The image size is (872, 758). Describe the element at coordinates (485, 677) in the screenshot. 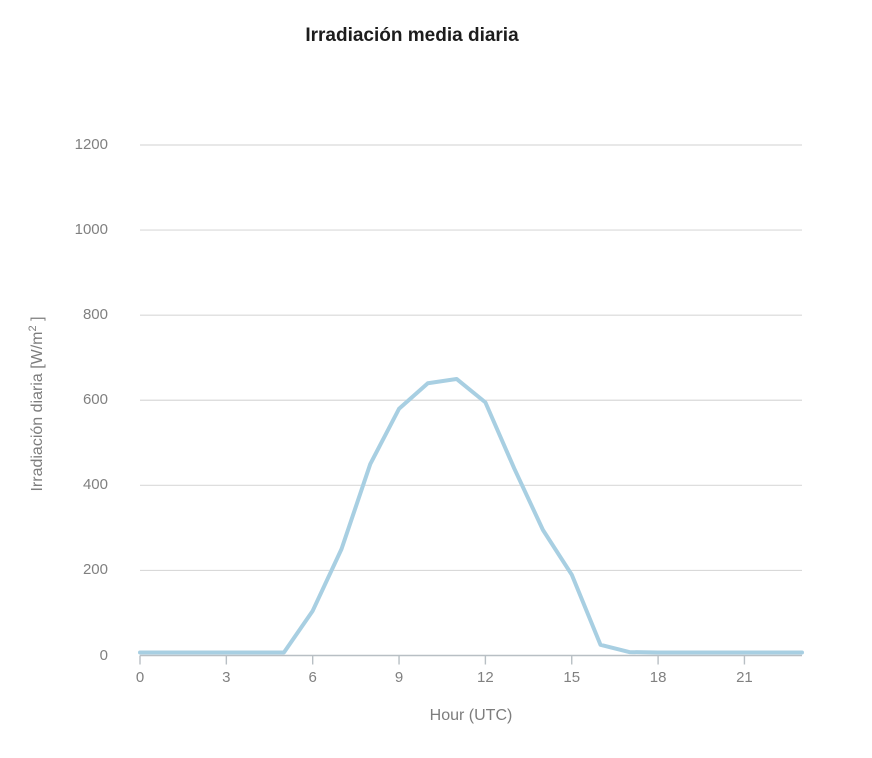

I see `x-tick-label-12: 12` at that location.